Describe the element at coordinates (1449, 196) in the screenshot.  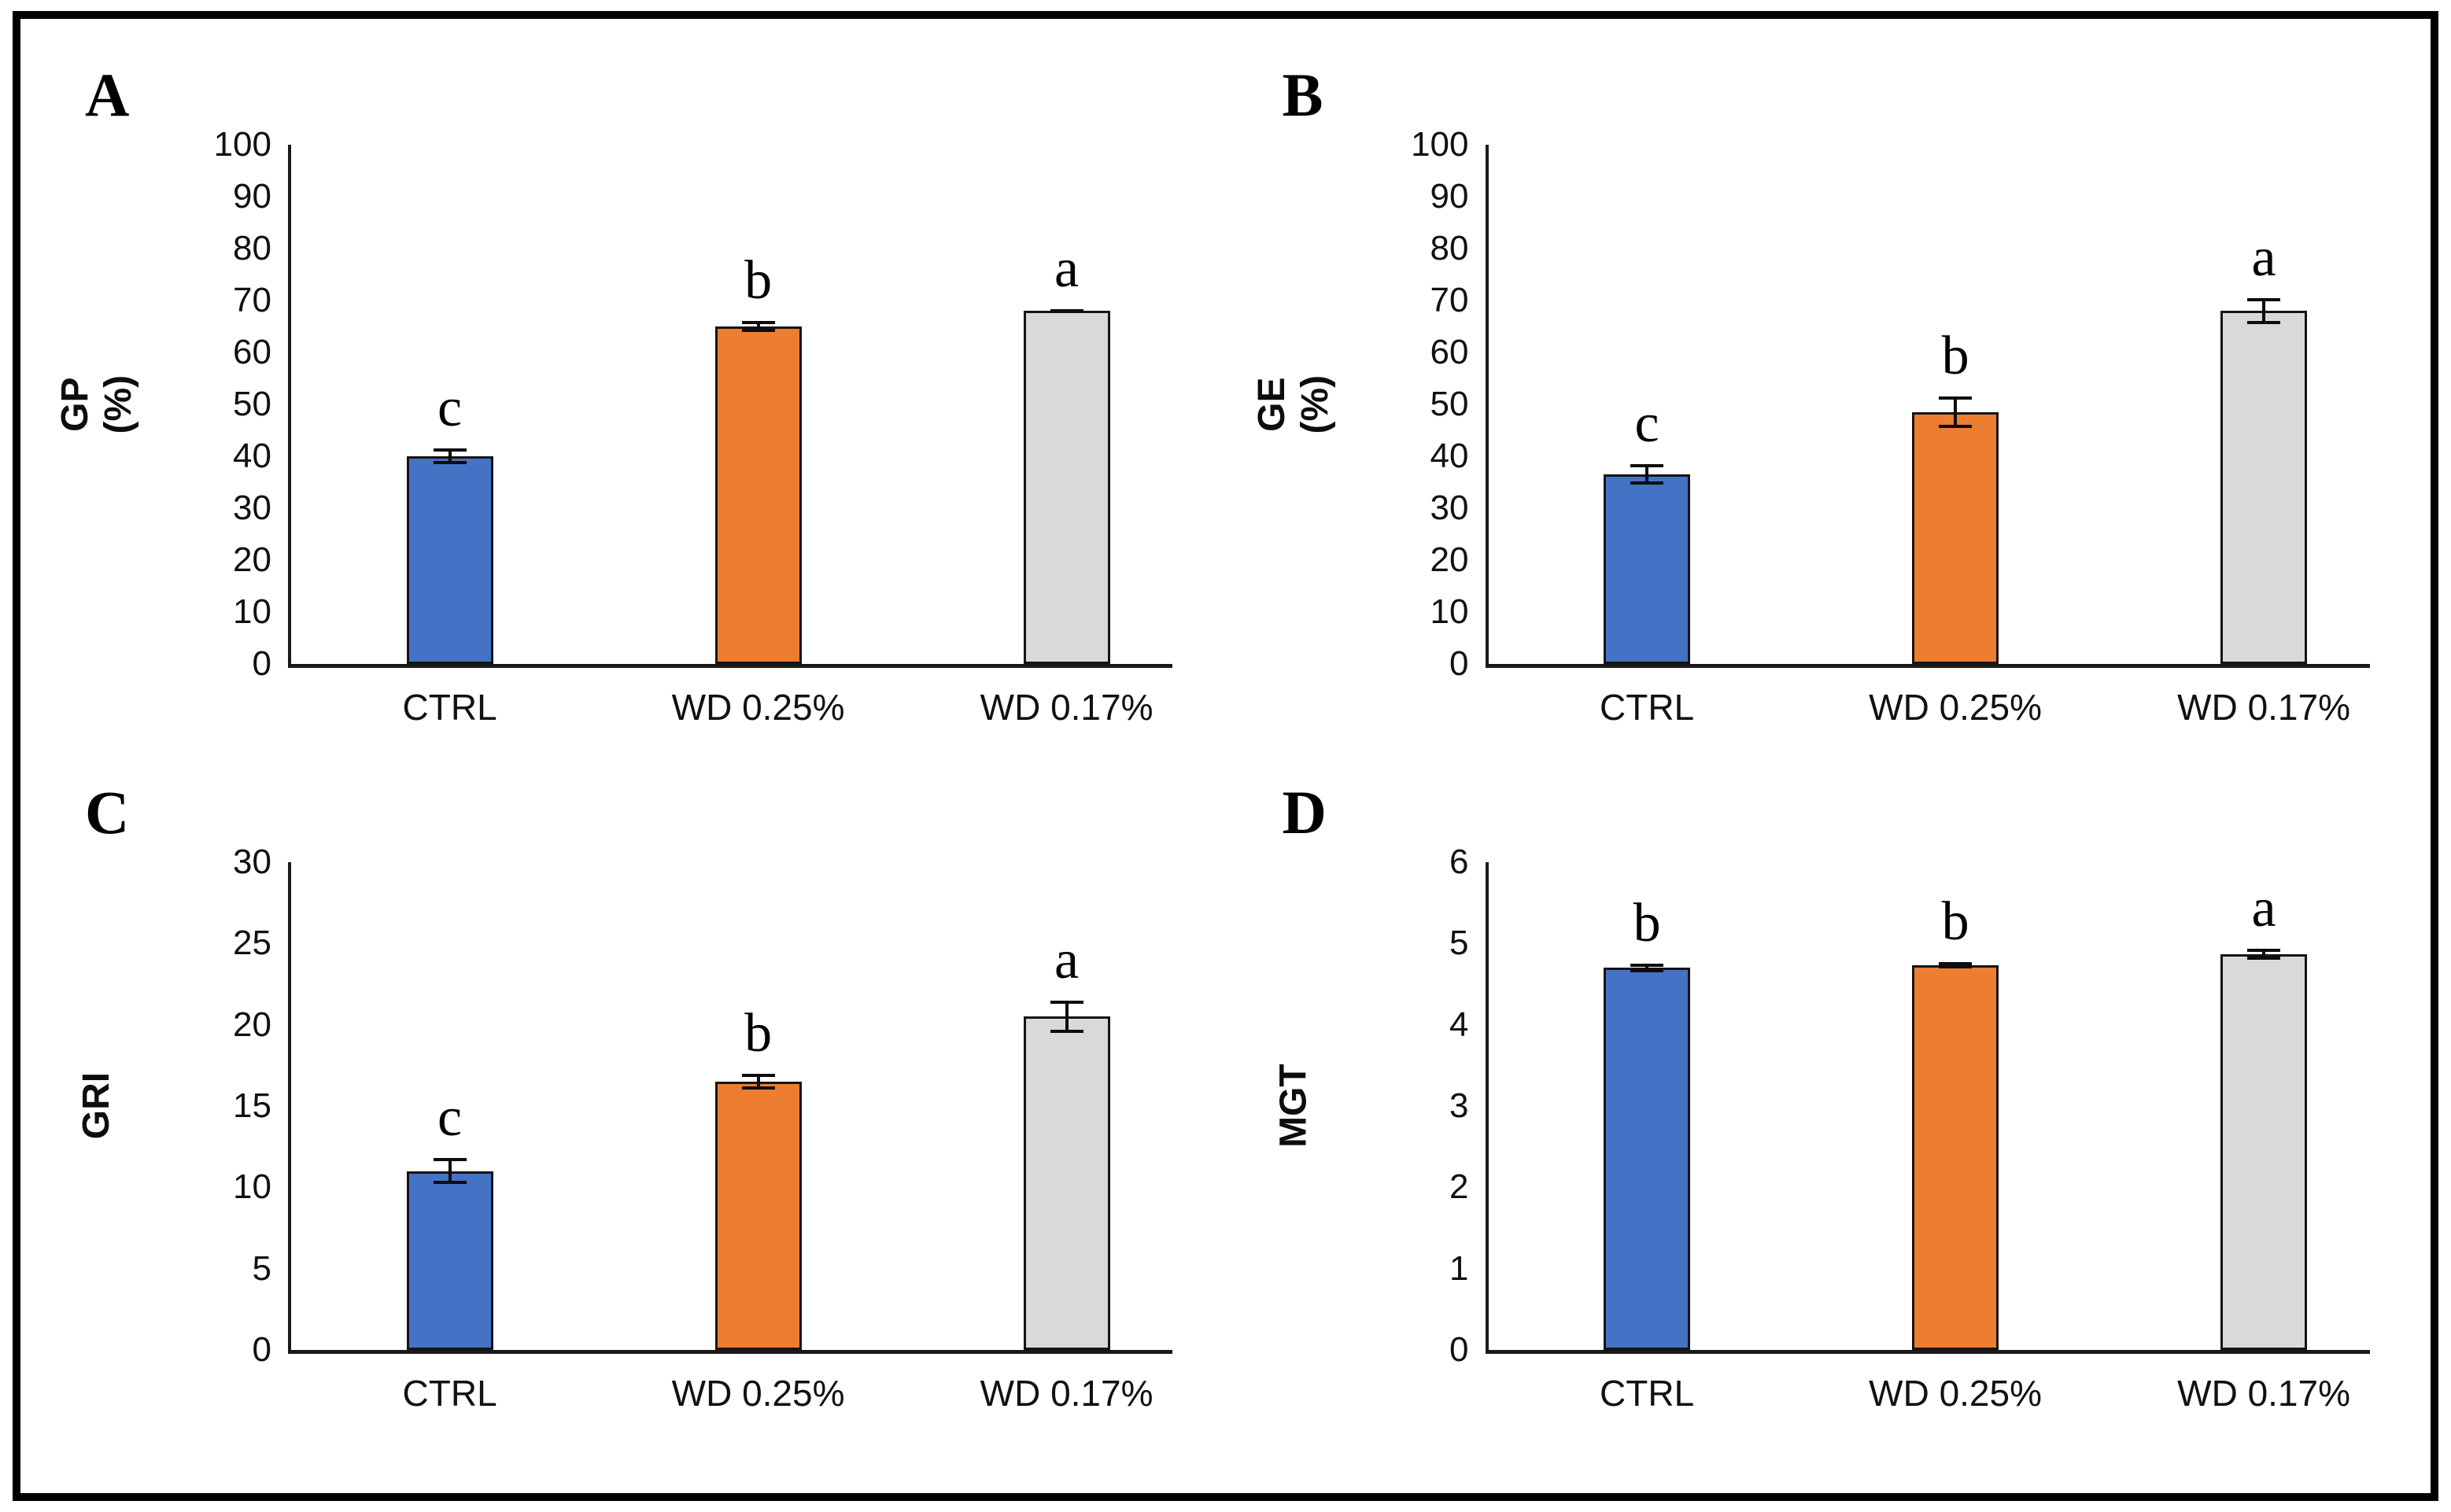
I see `y-tick-label: 90` at that location.